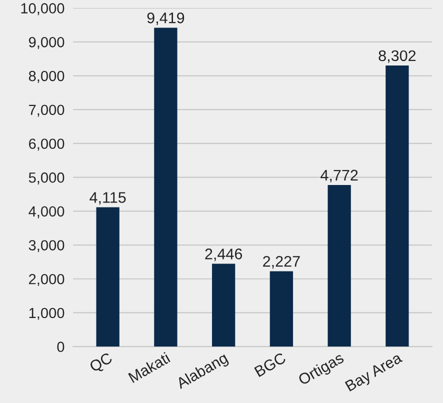  Describe the element at coordinates (108, 198) in the screenshot. I see `data-label: 4,115` at that location.